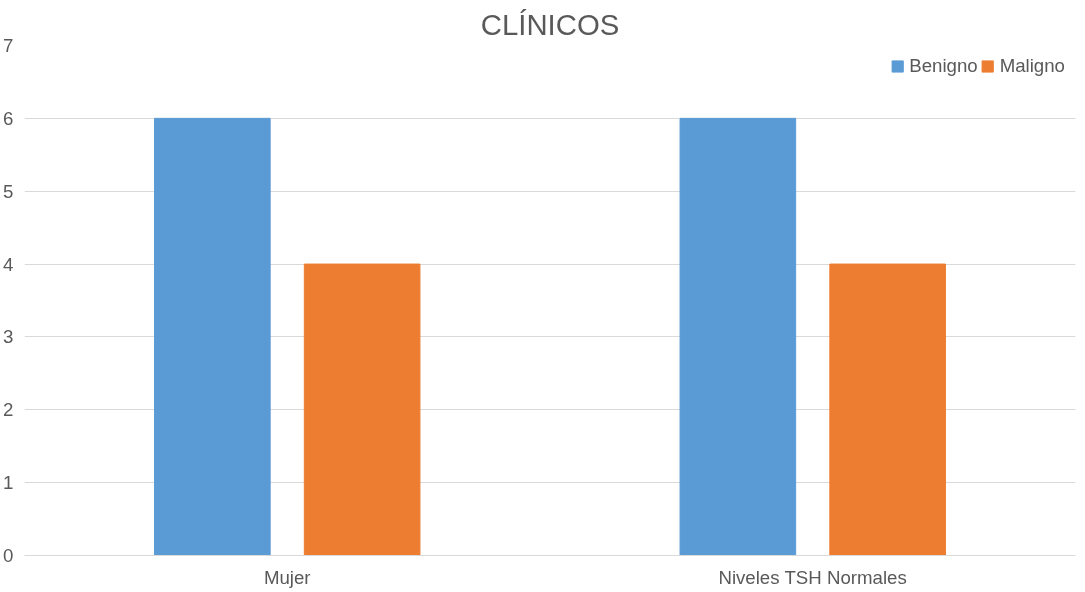  Describe the element at coordinates (287, 577) in the screenshot. I see `x-tick-label: Mujer` at that location.